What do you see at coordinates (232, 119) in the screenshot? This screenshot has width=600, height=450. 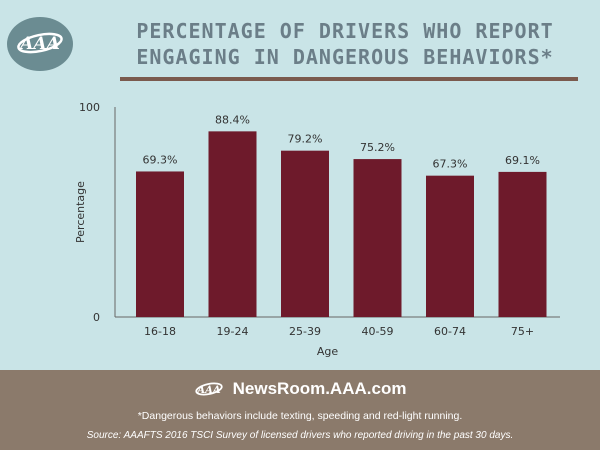 I see `data-label-1: 88.4%` at bounding box center [232, 119].